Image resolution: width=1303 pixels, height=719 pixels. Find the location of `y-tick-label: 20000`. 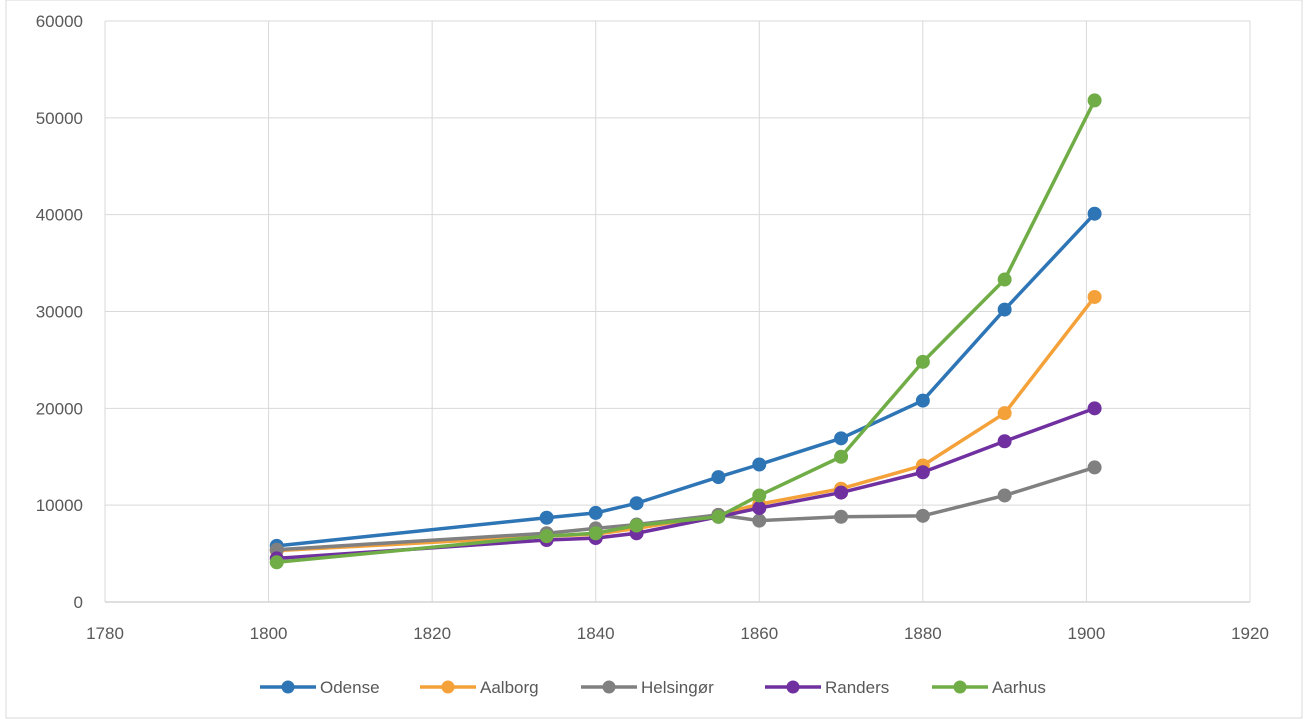

y-tick-label: 20000 is located at coordinates (59, 408).